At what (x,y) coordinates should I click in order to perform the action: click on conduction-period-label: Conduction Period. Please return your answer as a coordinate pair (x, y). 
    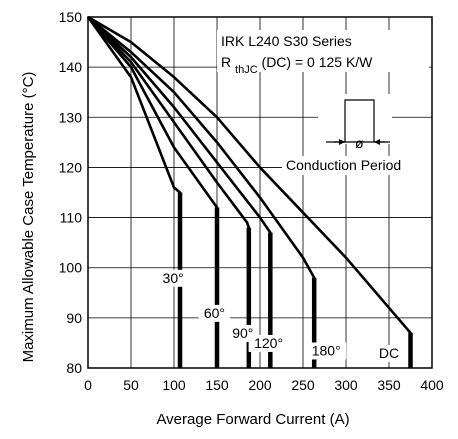
    Looking at the image, I should click on (343, 165).